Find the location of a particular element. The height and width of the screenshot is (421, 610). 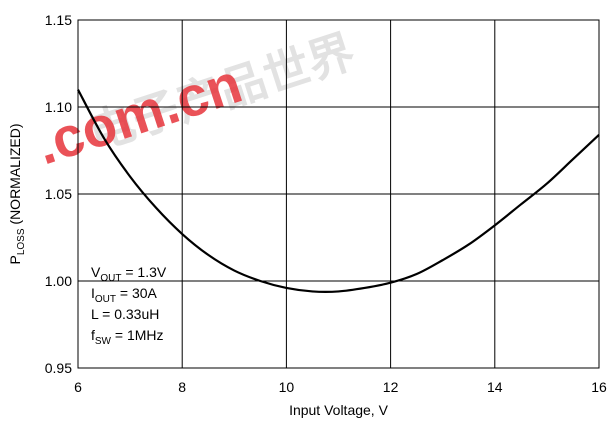

y-tick-label: 0.95 is located at coordinates (58, 368).